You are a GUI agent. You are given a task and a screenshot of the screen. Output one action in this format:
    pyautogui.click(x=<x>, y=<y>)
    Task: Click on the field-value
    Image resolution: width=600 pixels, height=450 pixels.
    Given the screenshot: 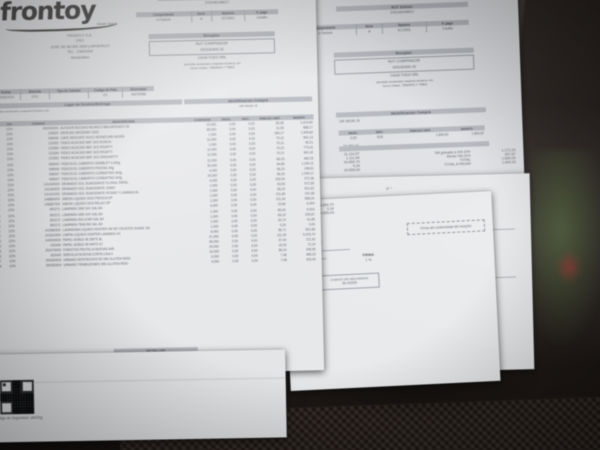 What is the action you would take?
    pyautogui.click(x=69, y=96)
    